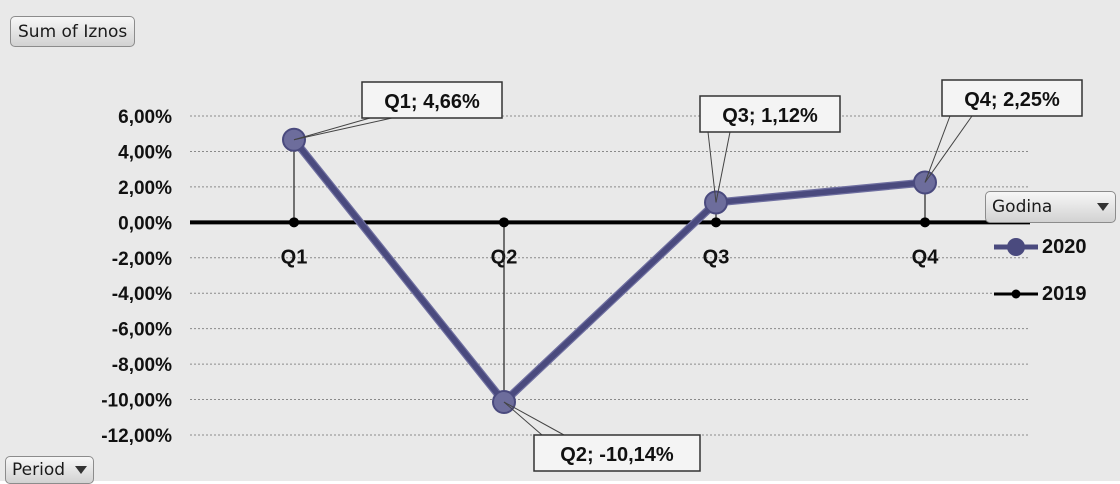  Describe the element at coordinates (716, 257) in the screenshot. I see `x-tick-label: Q3` at that location.